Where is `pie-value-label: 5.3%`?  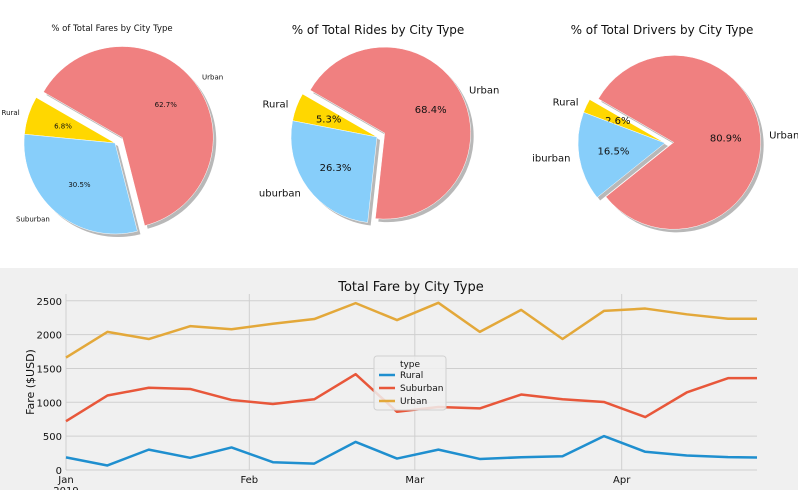 pie-value-label: 5.3% is located at coordinates (328, 119).